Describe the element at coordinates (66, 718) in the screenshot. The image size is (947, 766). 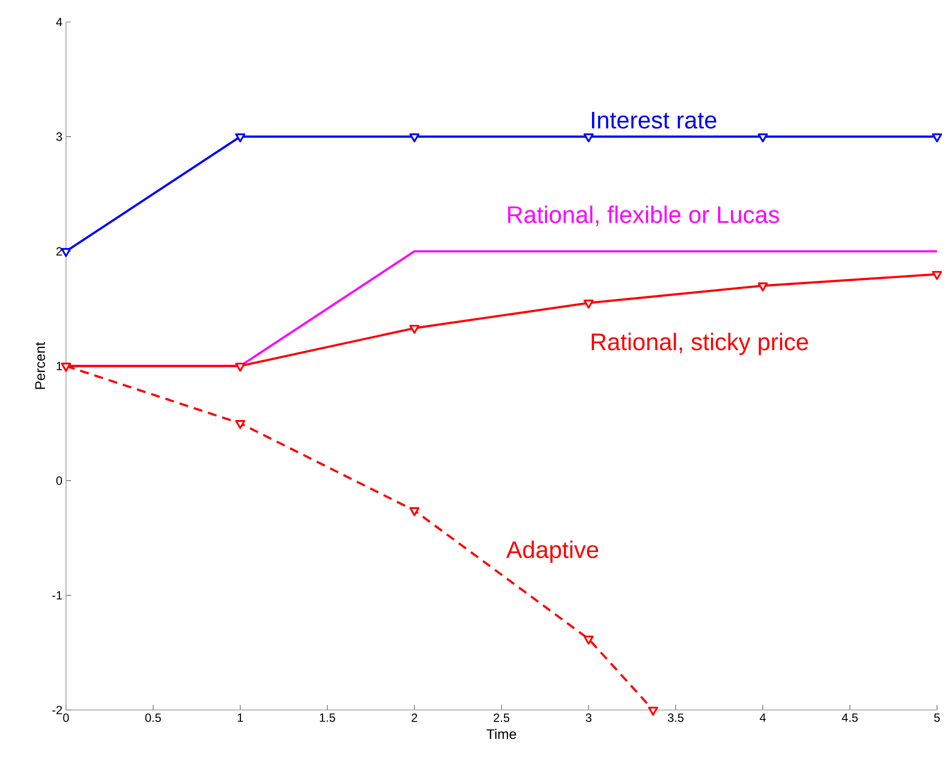
I see `x-tick-label: 0` at that location.